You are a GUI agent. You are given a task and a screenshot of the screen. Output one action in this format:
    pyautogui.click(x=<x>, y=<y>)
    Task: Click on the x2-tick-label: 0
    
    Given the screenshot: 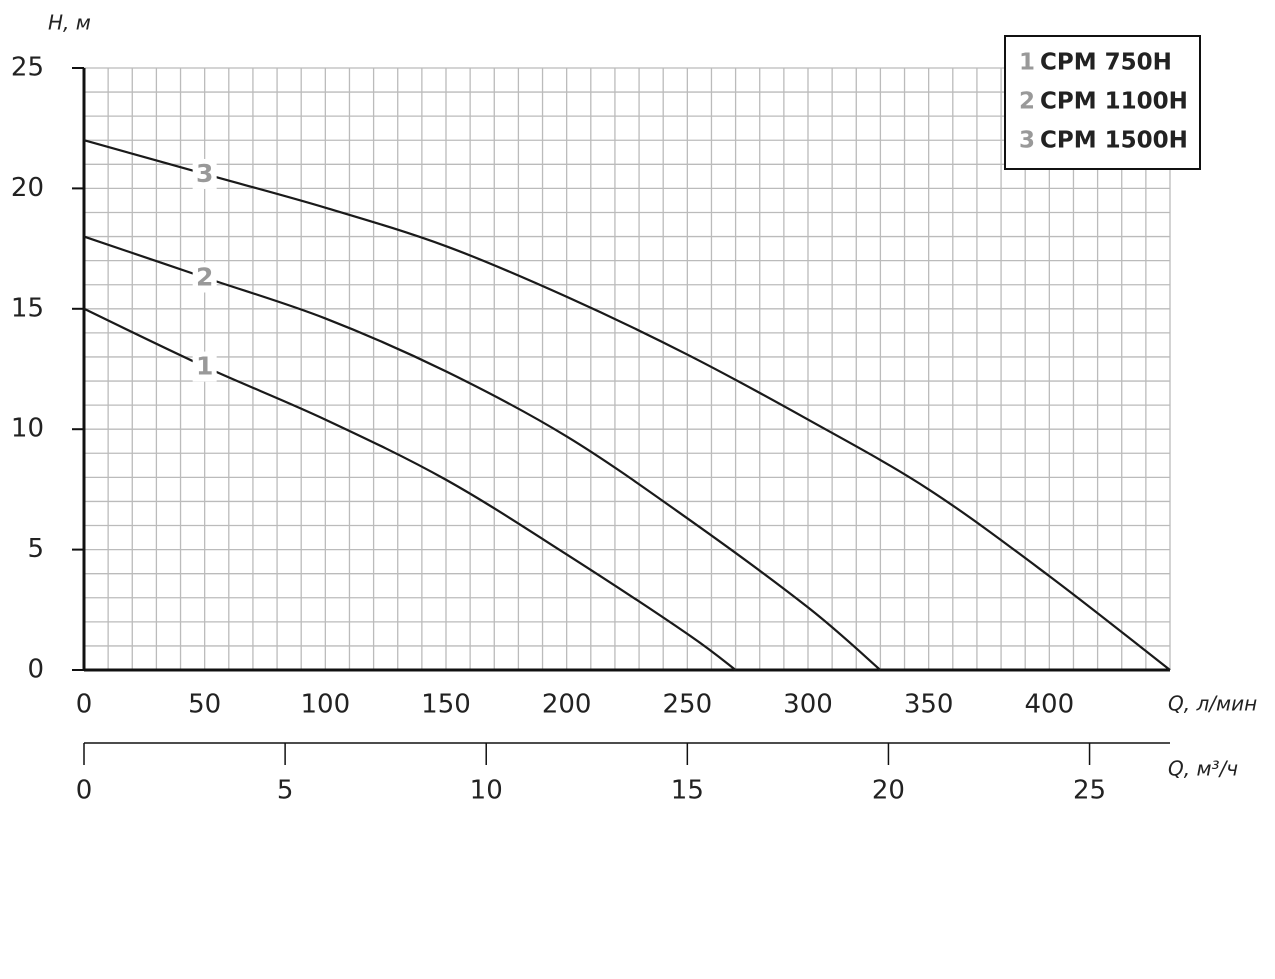 What is the action you would take?
    pyautogui.click(x=84, y=791)
    